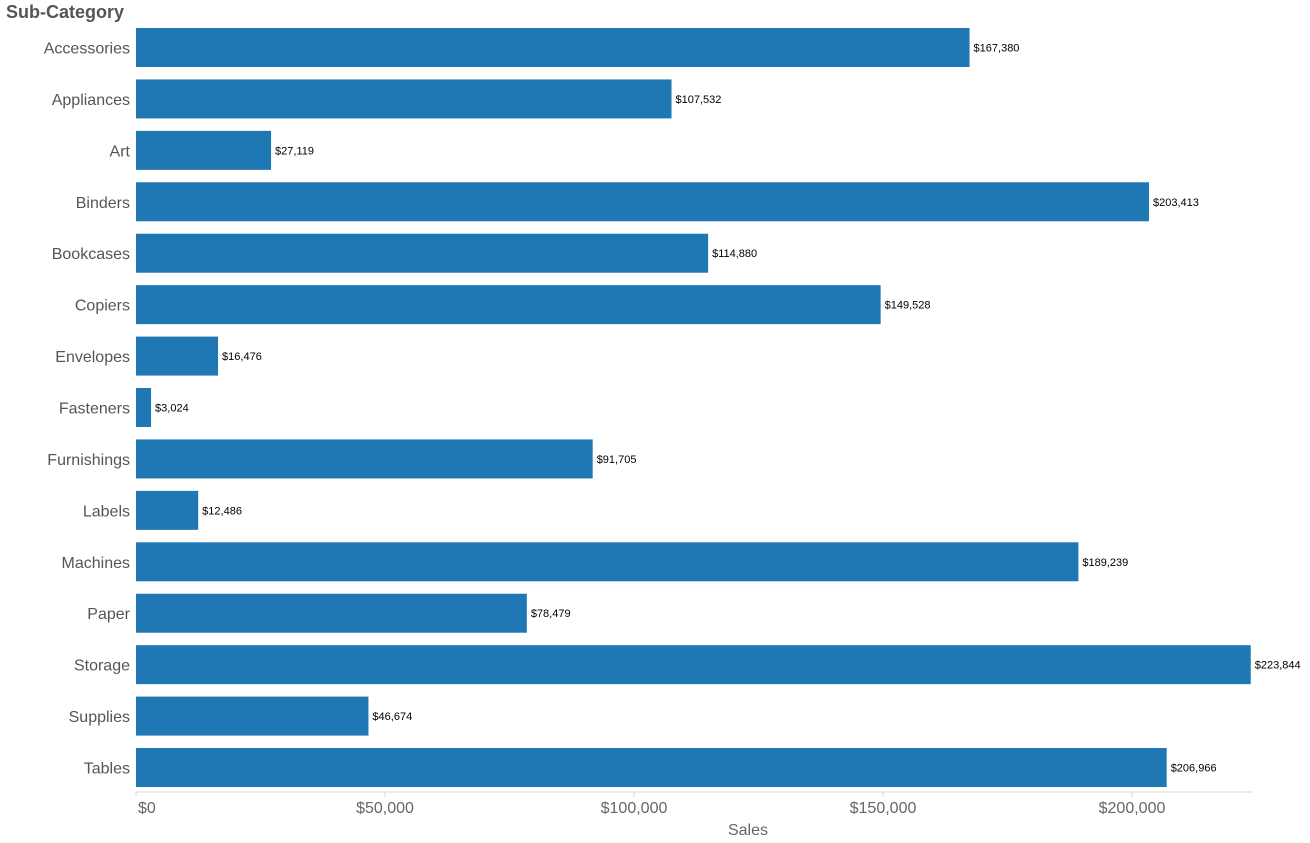 The image size is (1310, 843). I want to click on bar-appliances, so click(404, 99).